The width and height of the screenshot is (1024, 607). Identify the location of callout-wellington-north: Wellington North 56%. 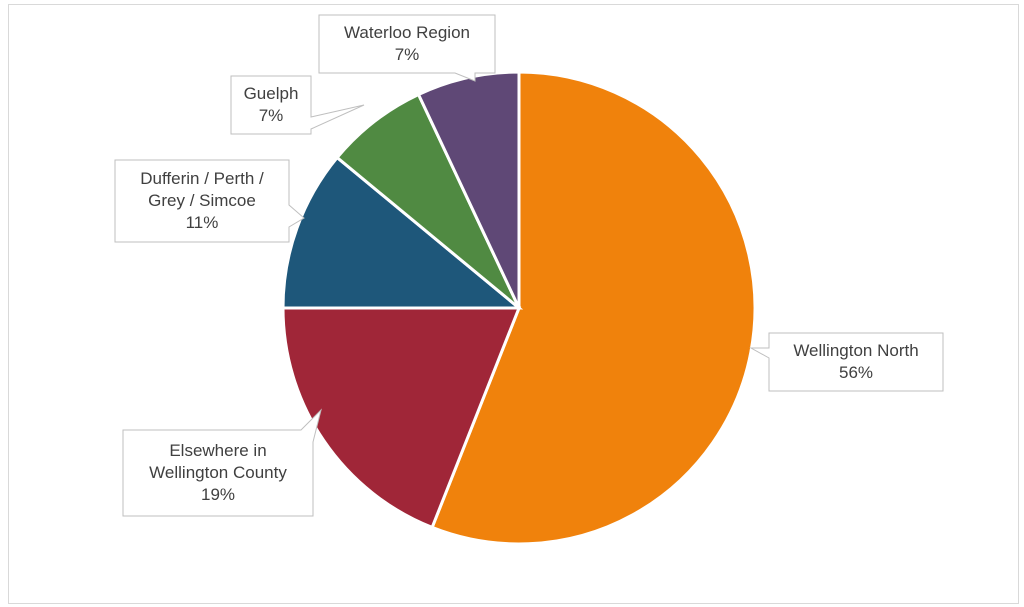
(846, 362).